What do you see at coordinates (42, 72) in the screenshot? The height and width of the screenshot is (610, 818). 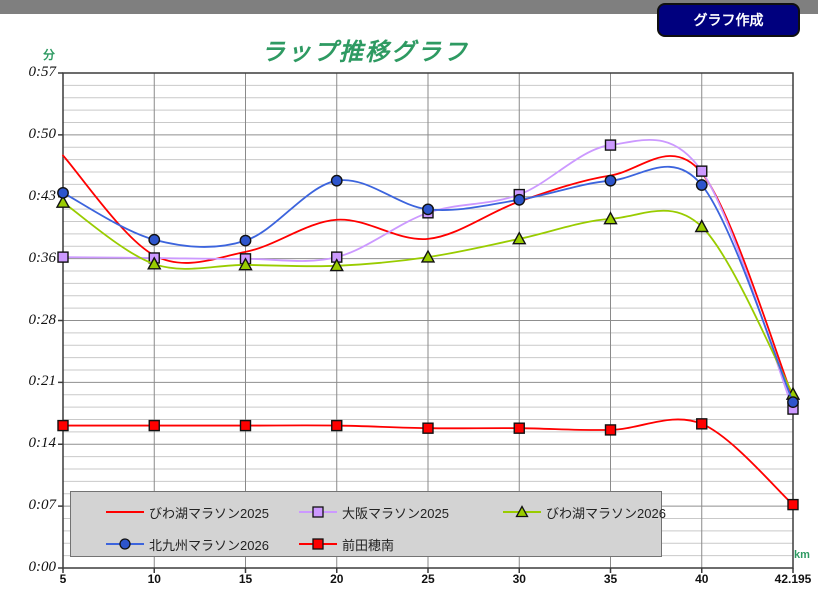 I see `y-tick-label: 0:57` at bounding box center [42, 72].